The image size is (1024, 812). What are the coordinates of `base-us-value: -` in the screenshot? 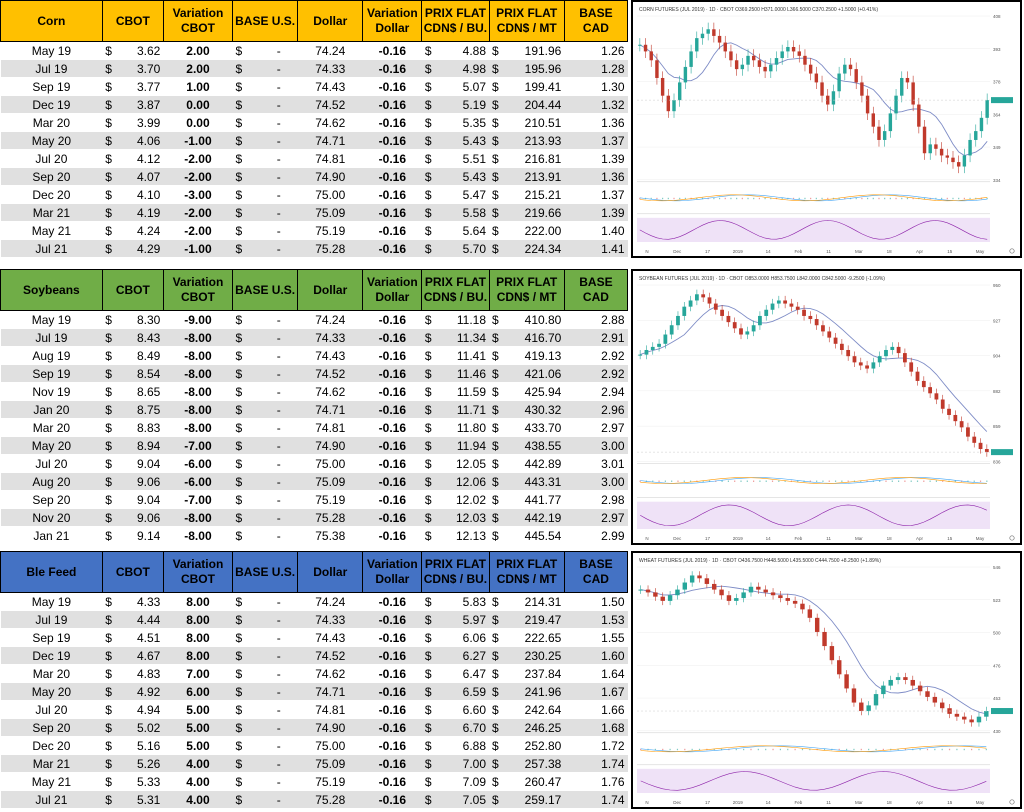 It's located at (278, 158).